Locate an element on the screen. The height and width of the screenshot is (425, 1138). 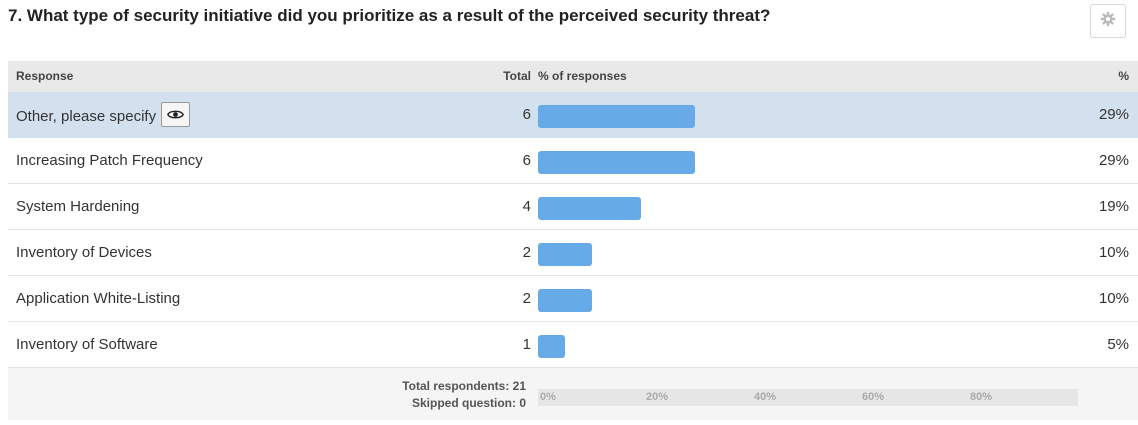
view-responses-button is located at coordinates (176, 114).